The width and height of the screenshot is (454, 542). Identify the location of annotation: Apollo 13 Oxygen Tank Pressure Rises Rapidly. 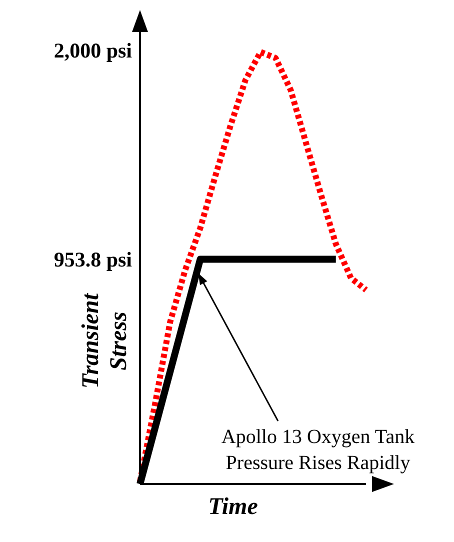
(318, 450).